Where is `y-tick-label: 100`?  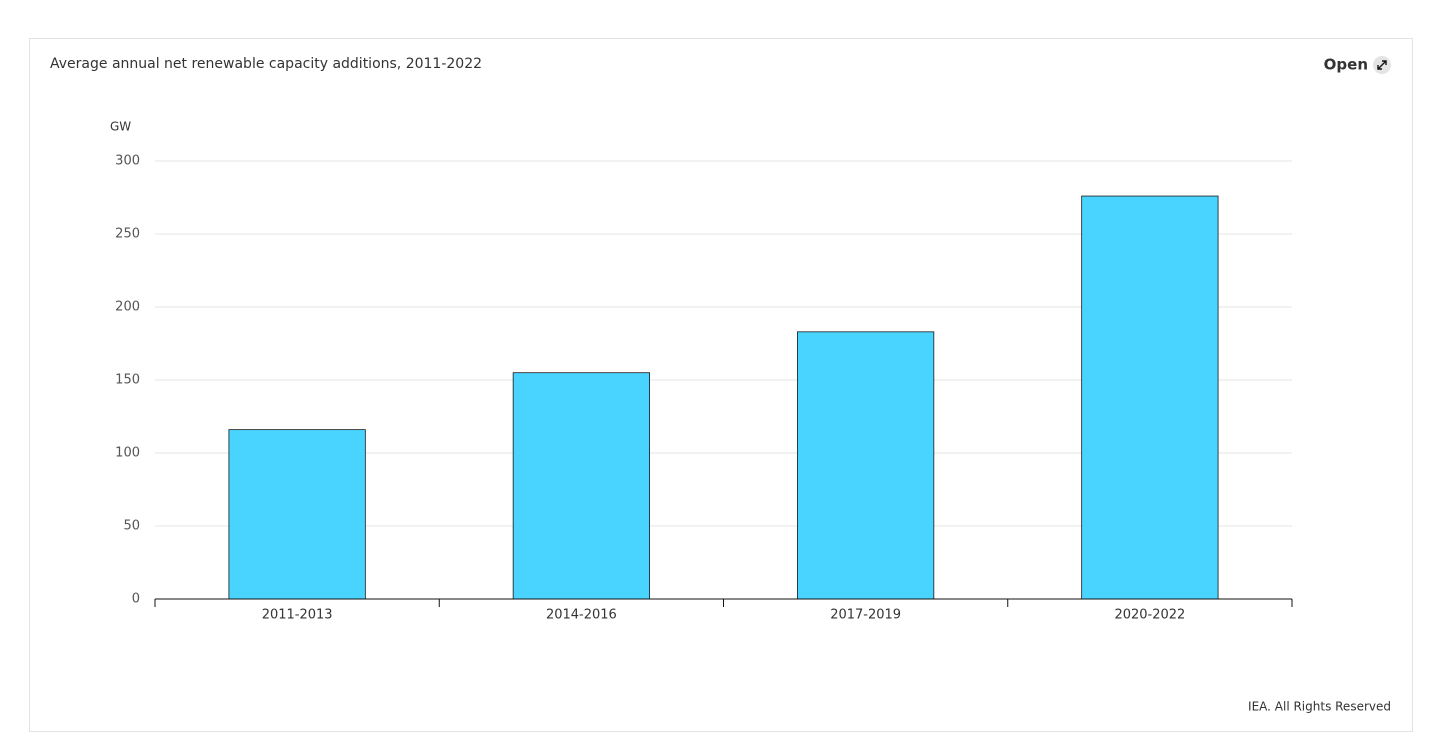 y-tick-label: 100 is located at coordinates (127, 453).